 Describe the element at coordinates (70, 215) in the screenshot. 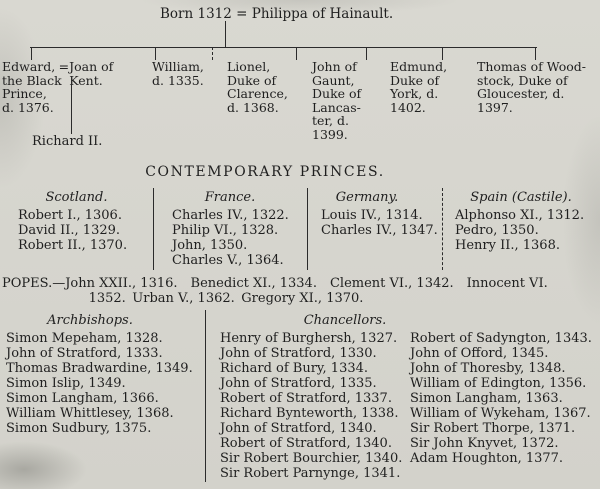

I see `list-item: Robert I., 1306.` at that location.